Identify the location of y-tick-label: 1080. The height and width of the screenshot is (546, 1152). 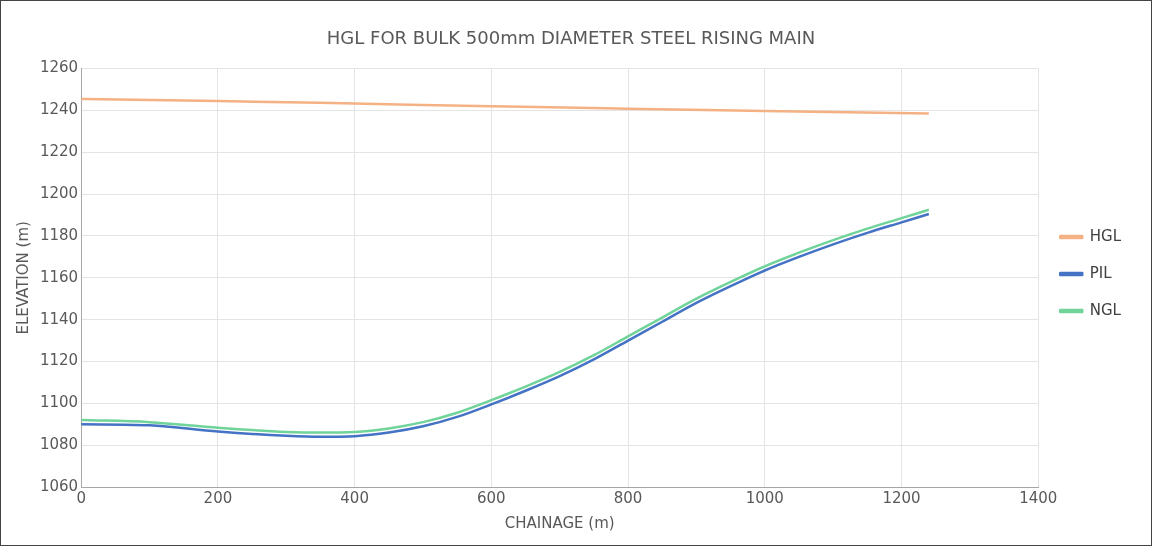
(59, 444).